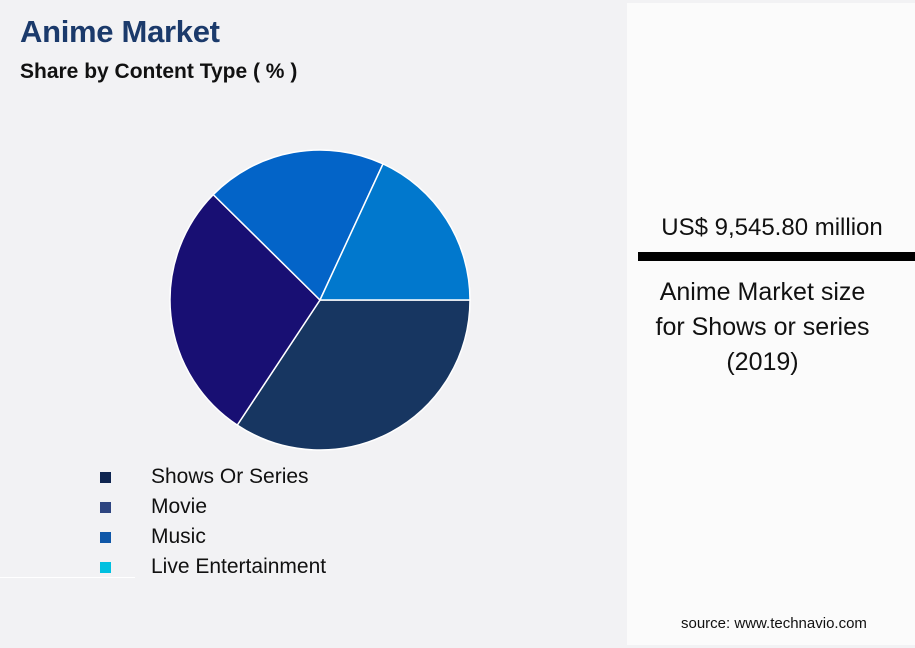 This screenshot has width=915, height=648. What do you see at coordinates (178, 536) in the screenshot?
I see `legend-label: Music` at bounding box center [178, 536].